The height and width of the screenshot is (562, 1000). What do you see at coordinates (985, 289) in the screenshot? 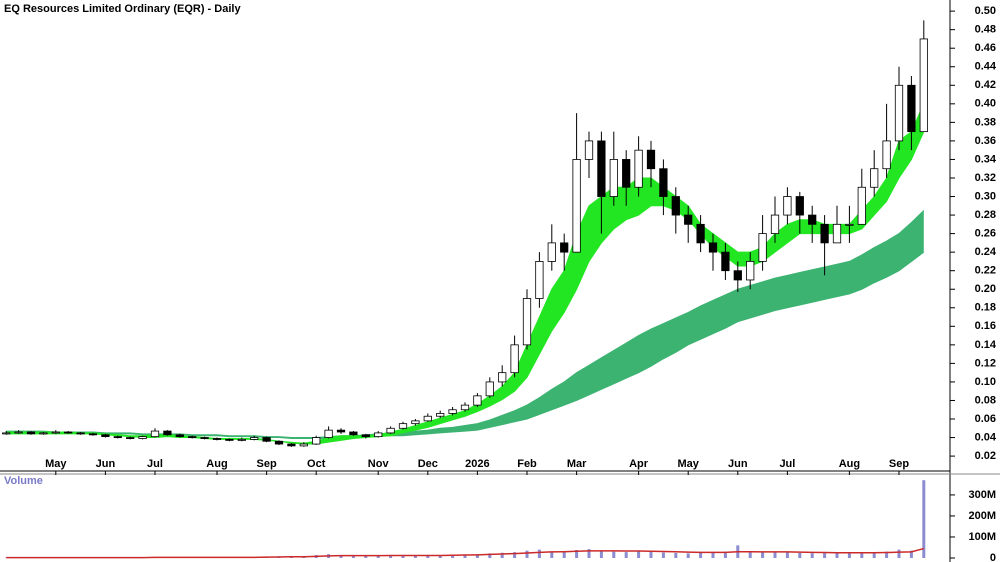
I see `y-tick-label: 0.20` at bounding box center [985, 289].